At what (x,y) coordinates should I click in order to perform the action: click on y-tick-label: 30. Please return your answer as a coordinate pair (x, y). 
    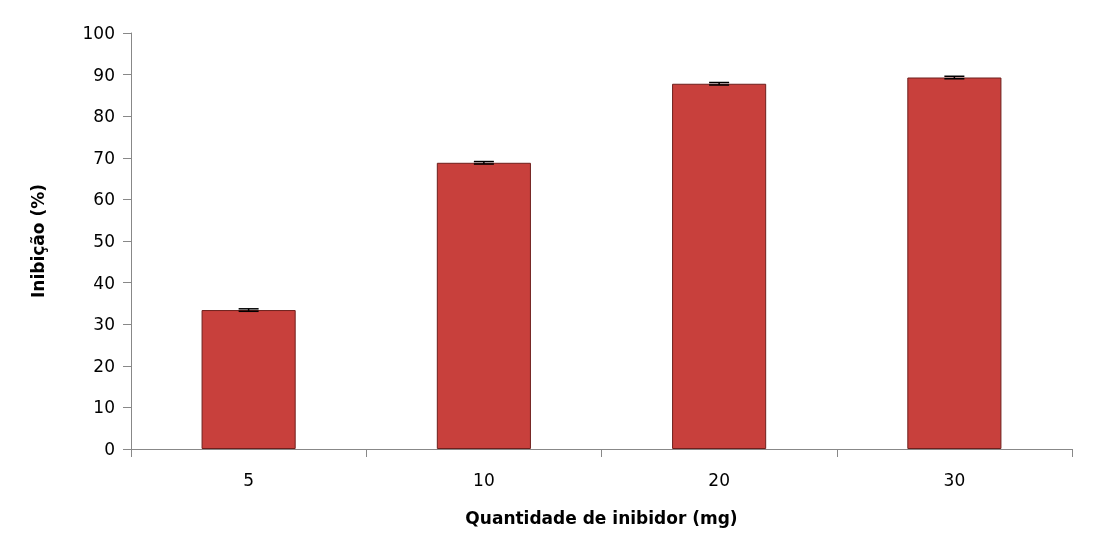
    Looking at the image, I should click on (104, 324).